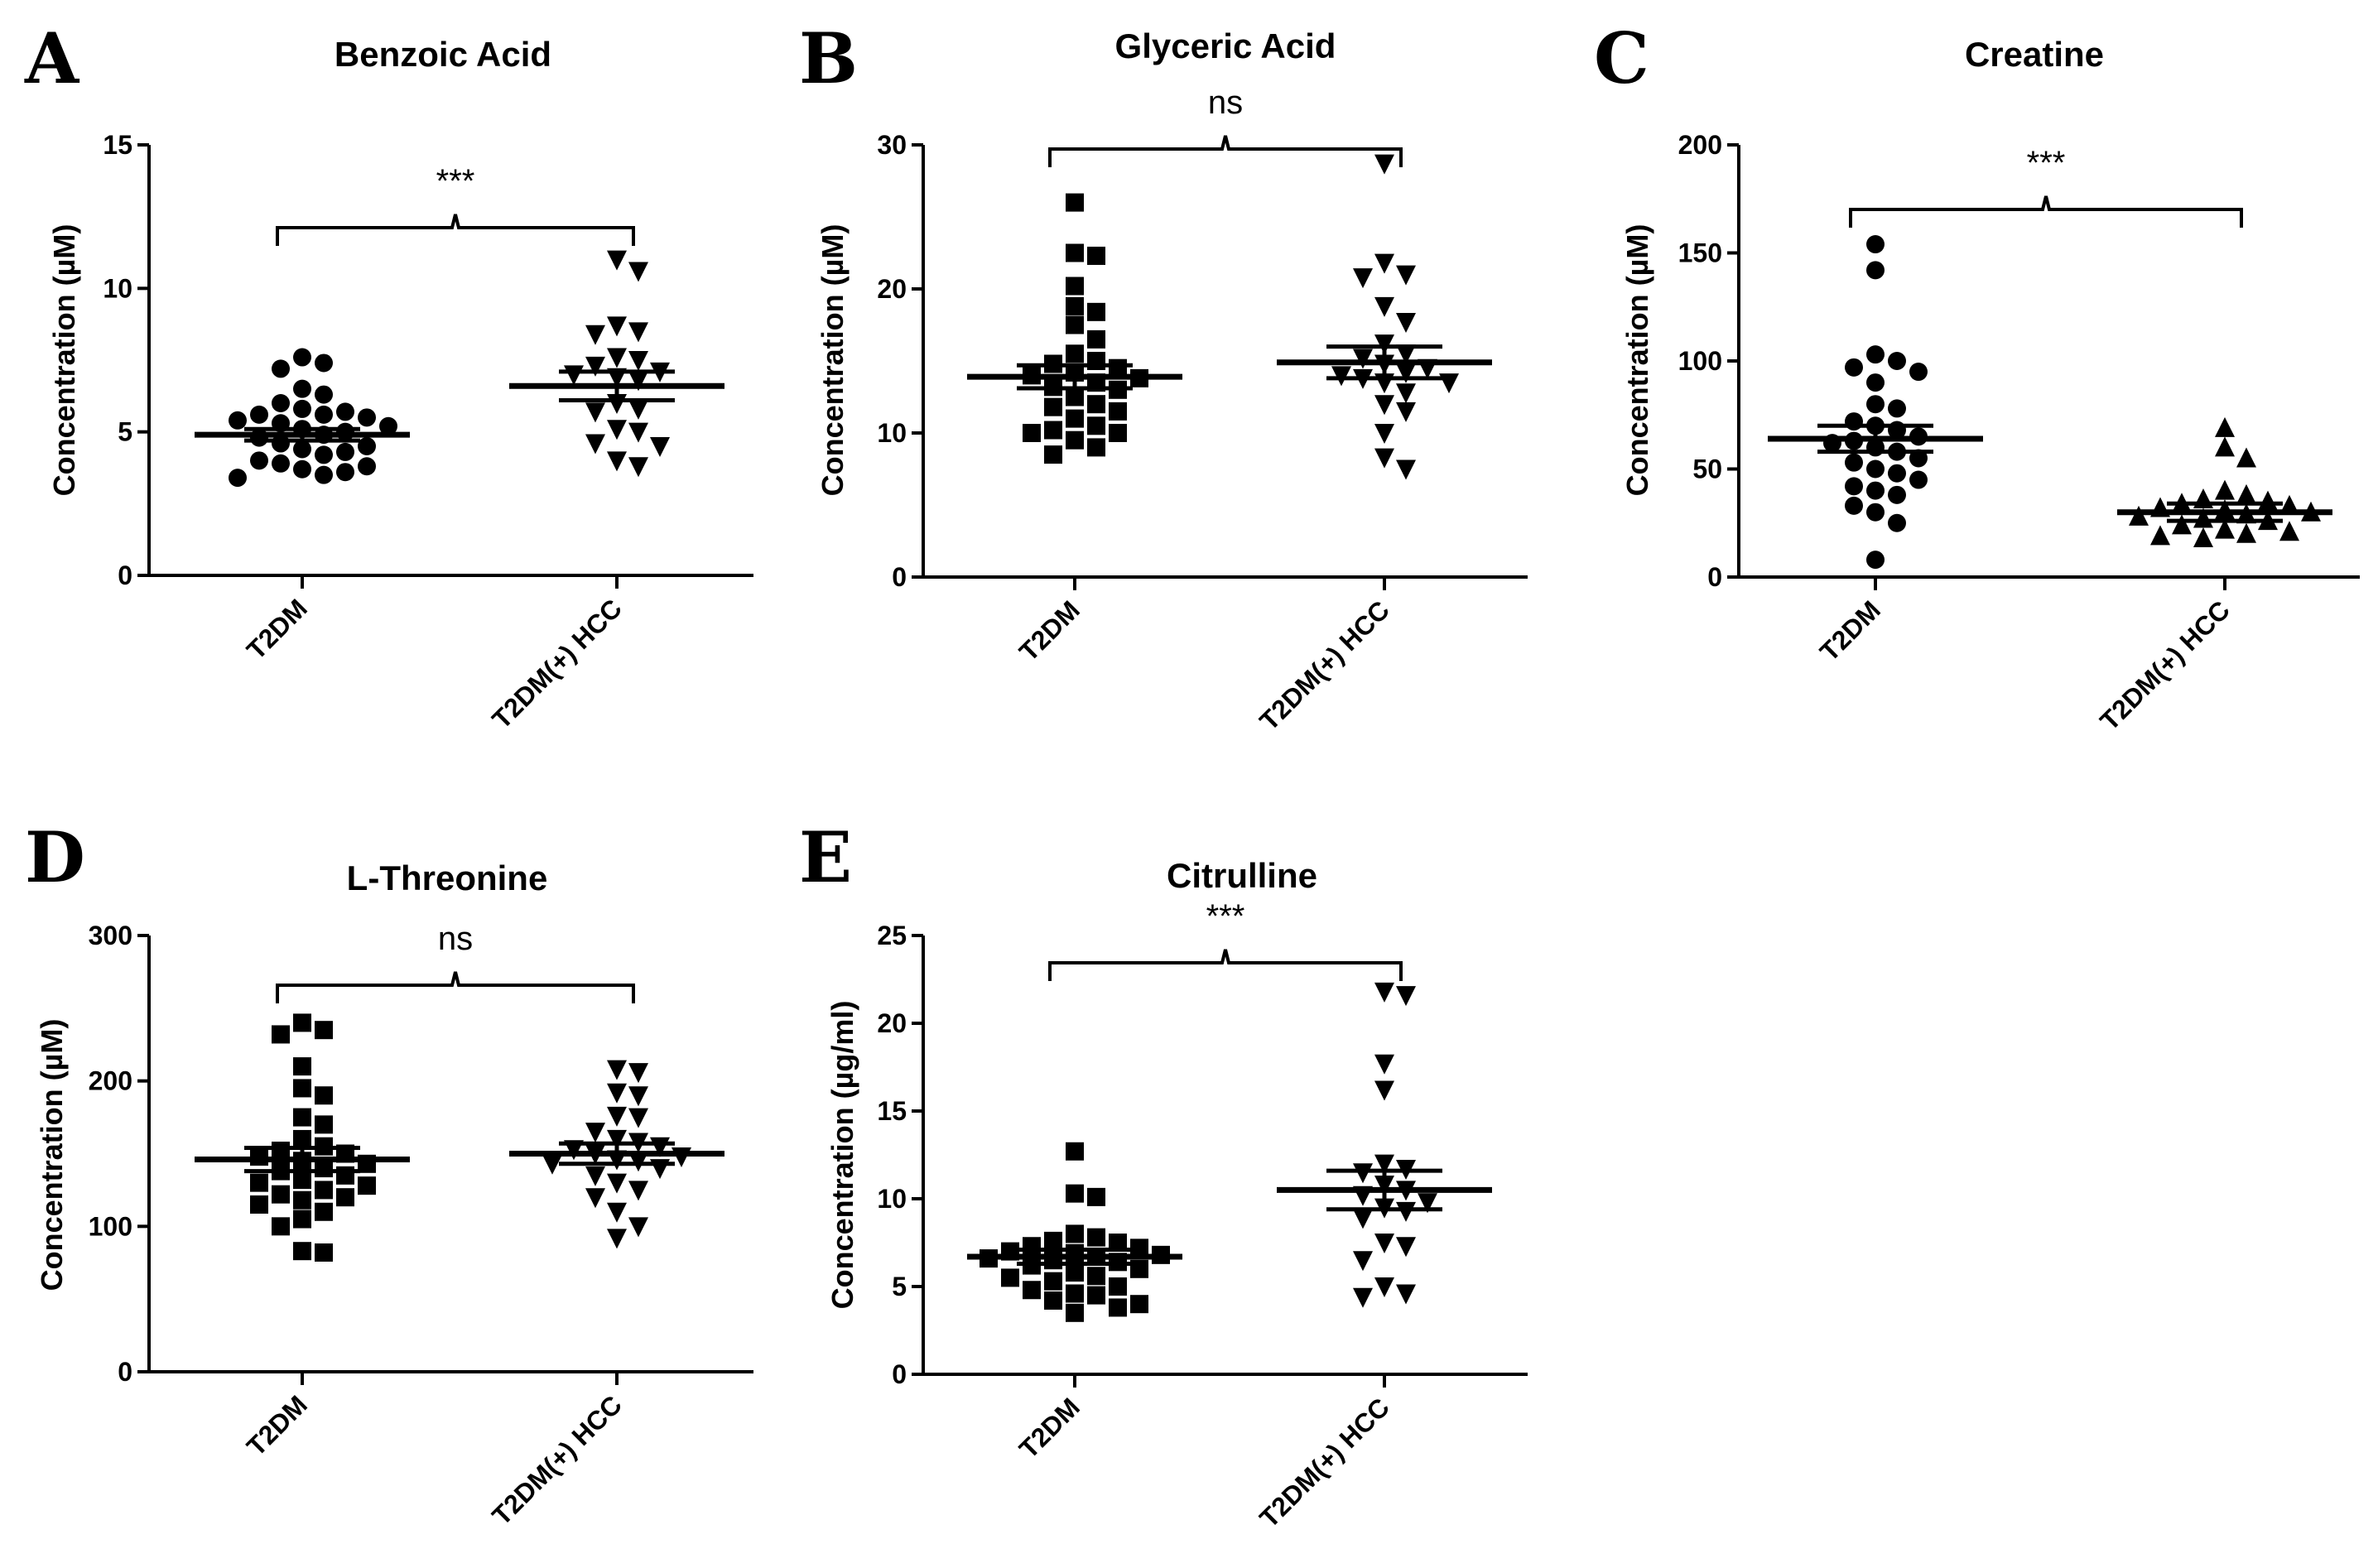 The image size is (2378, 1568). Describe the element at coordinates (2034, 54) in the screenshot. I see `chart-title: Creatine` at that location.